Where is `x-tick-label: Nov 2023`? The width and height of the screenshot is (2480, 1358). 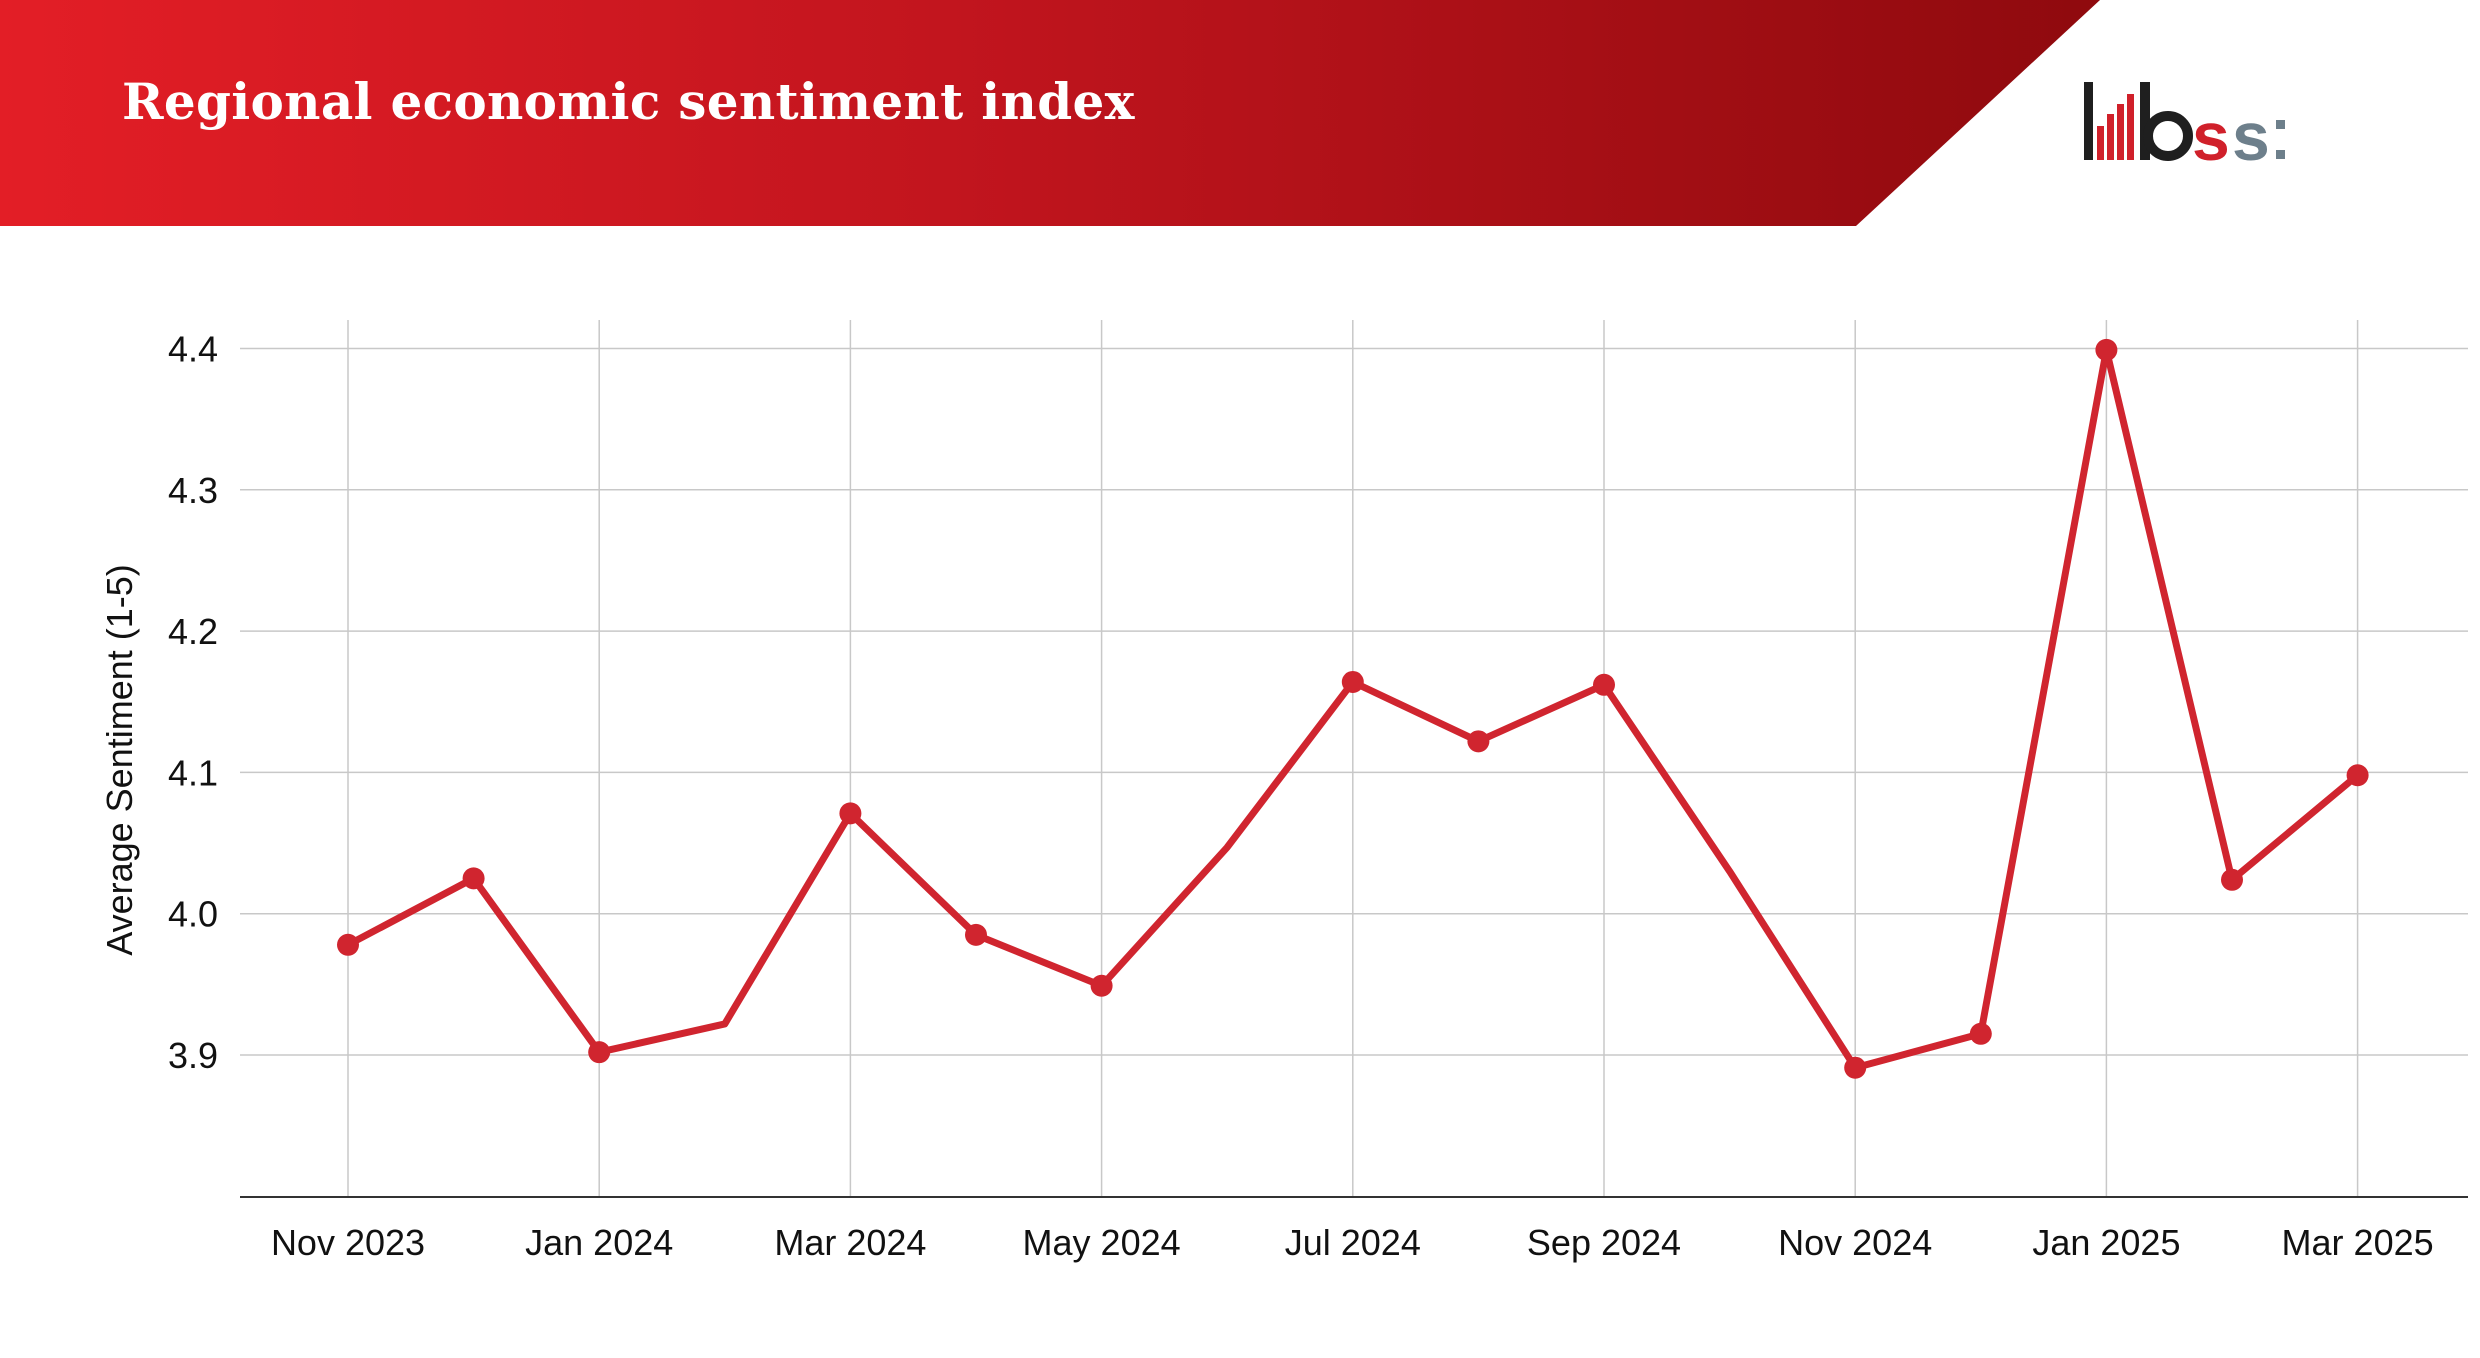
x-tick-label: Nov 2023 is located at coordinates (348, 1242).